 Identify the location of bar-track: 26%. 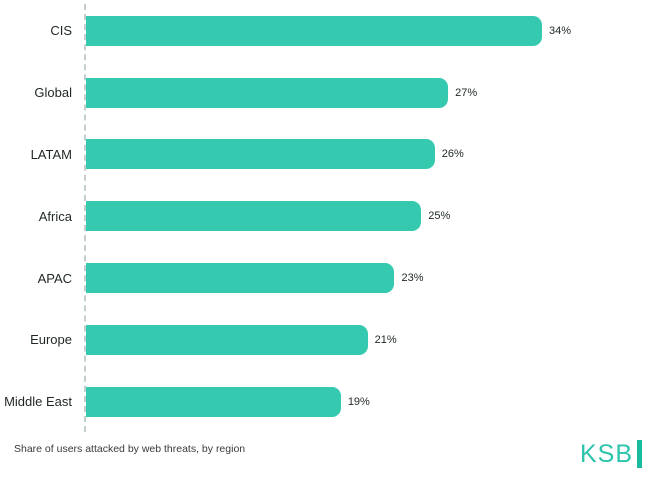
(373, 154).